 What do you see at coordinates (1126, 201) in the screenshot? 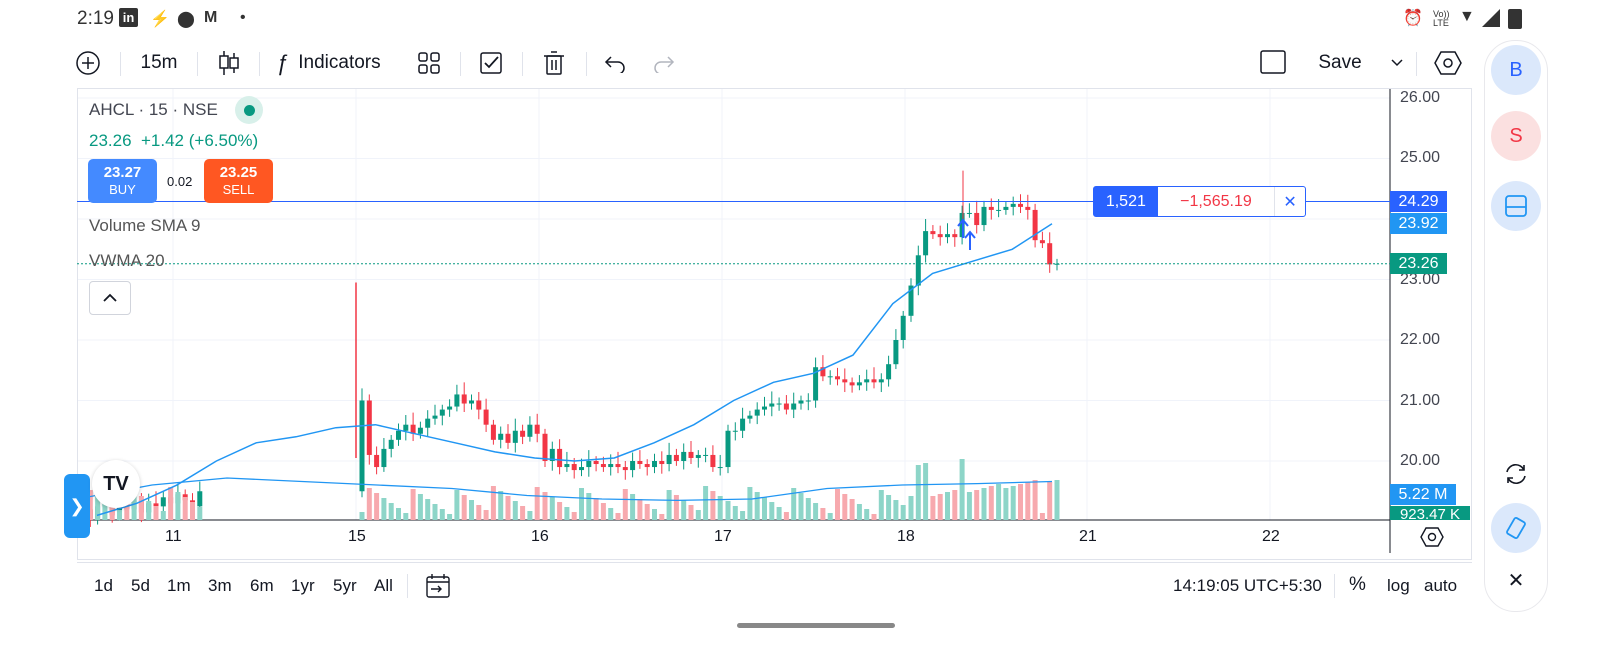
I see `order-quantity: 1,521` at bounding box center [1126, 201].